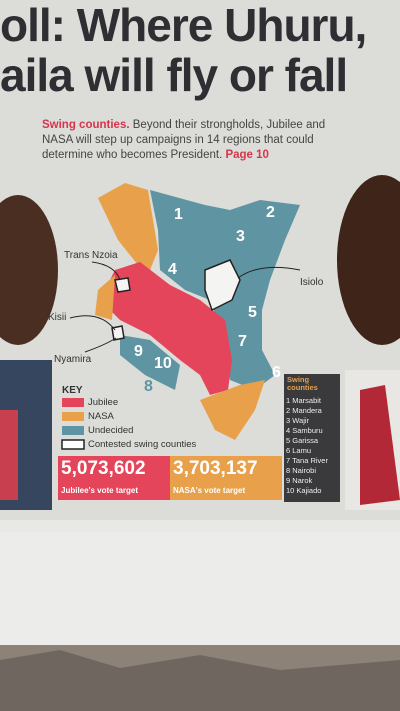 This screenshot has width=400, height=711. I want to click on region-number: 7, so click(242, 341).